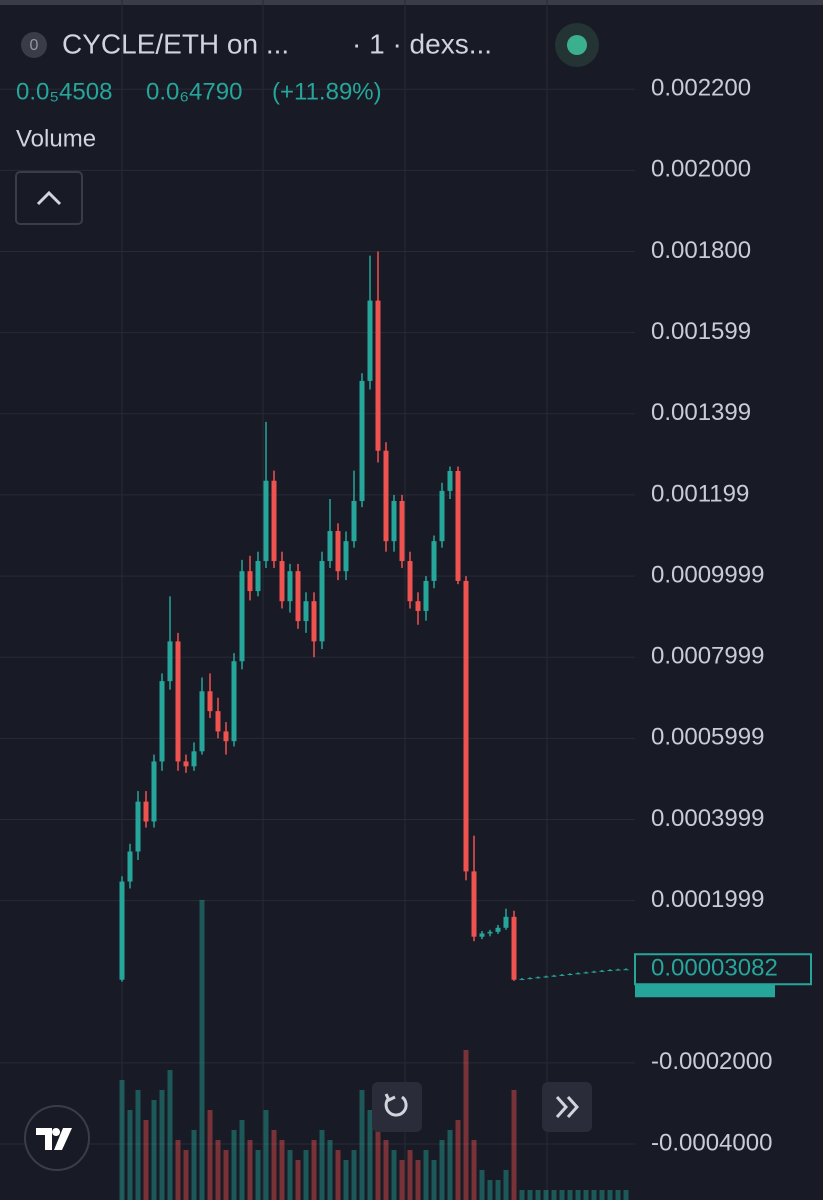 The width and height of the screenshot is (823, 1200). I want to click on badge, so click(34, 45).